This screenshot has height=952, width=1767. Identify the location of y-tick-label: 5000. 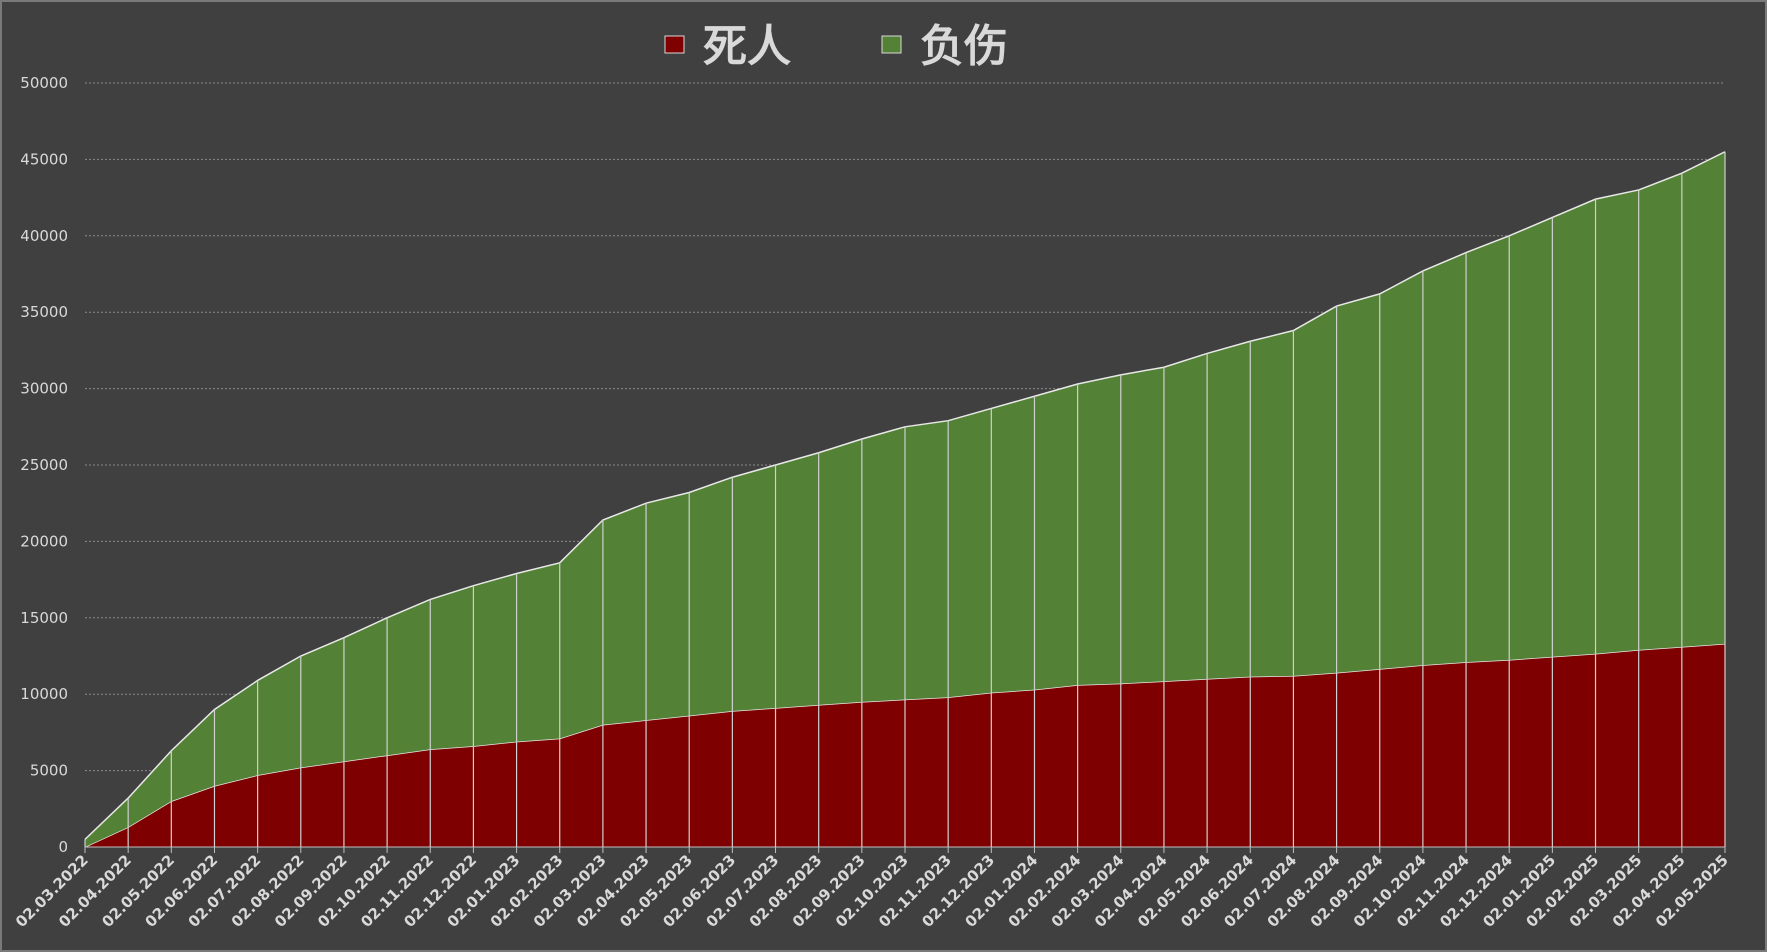
(49, 771).